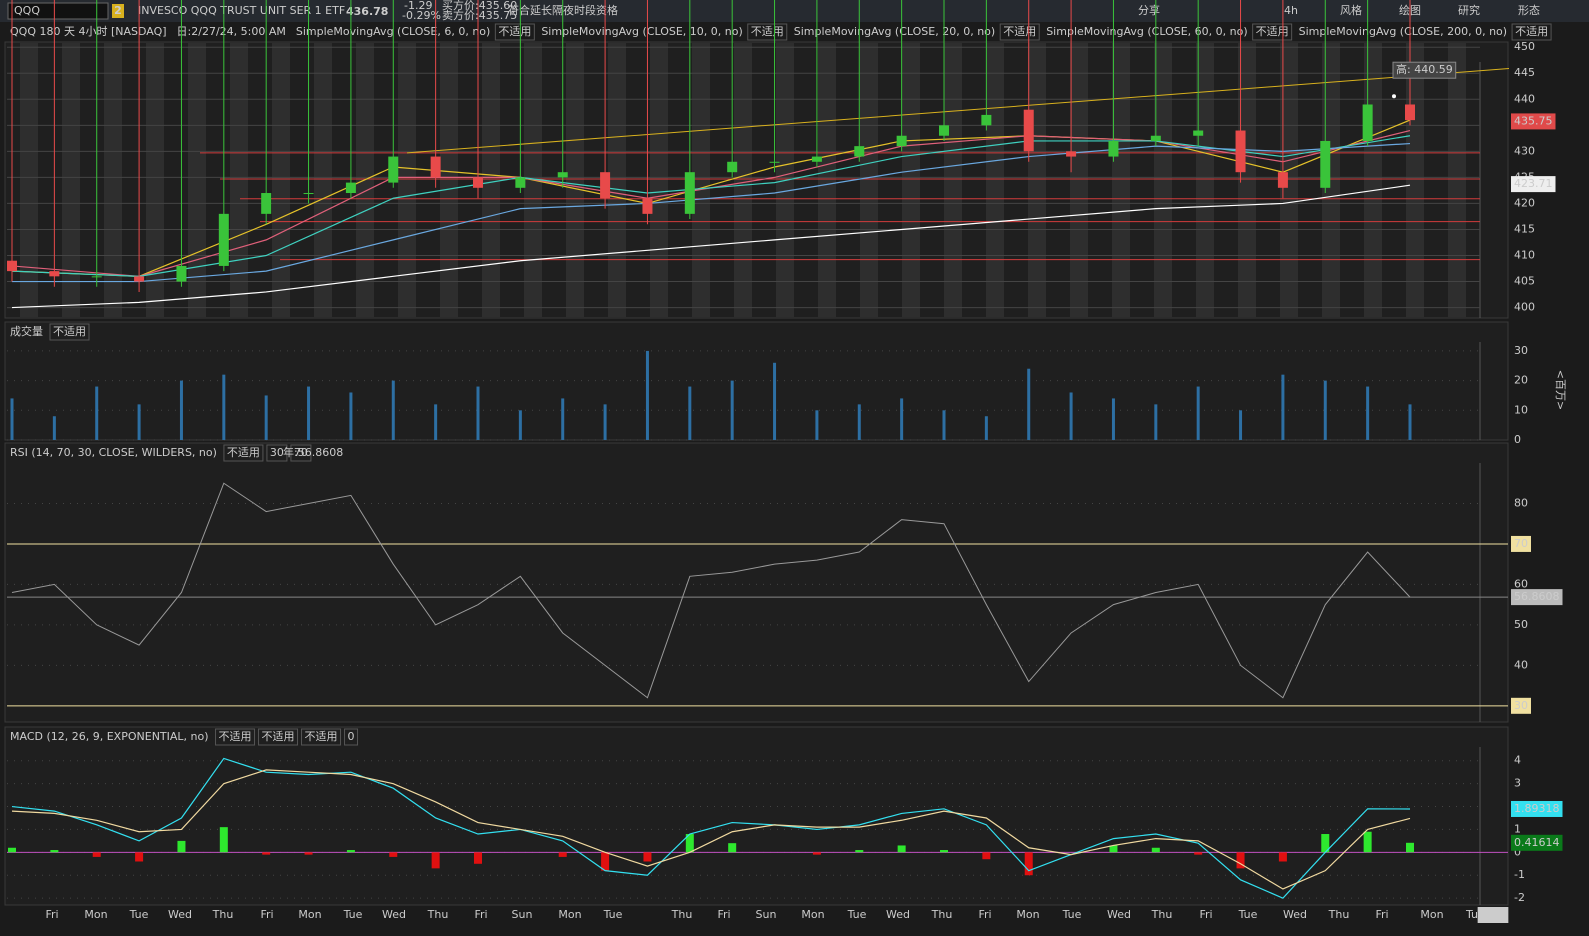  Describe the element at coordinates (1403, 31) in the screenshot. I see `legend-item: SimpleMovingAvg (CLOSE, 200, 0, no)` at that location.